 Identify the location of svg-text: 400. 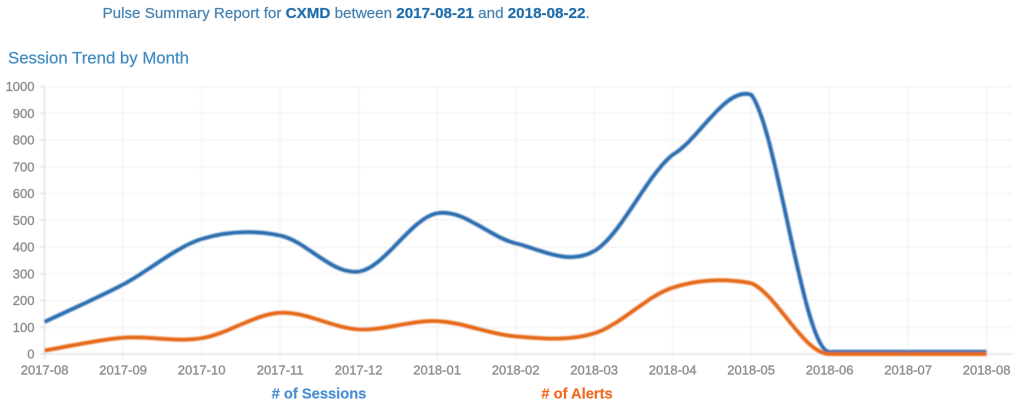
(24, 247).